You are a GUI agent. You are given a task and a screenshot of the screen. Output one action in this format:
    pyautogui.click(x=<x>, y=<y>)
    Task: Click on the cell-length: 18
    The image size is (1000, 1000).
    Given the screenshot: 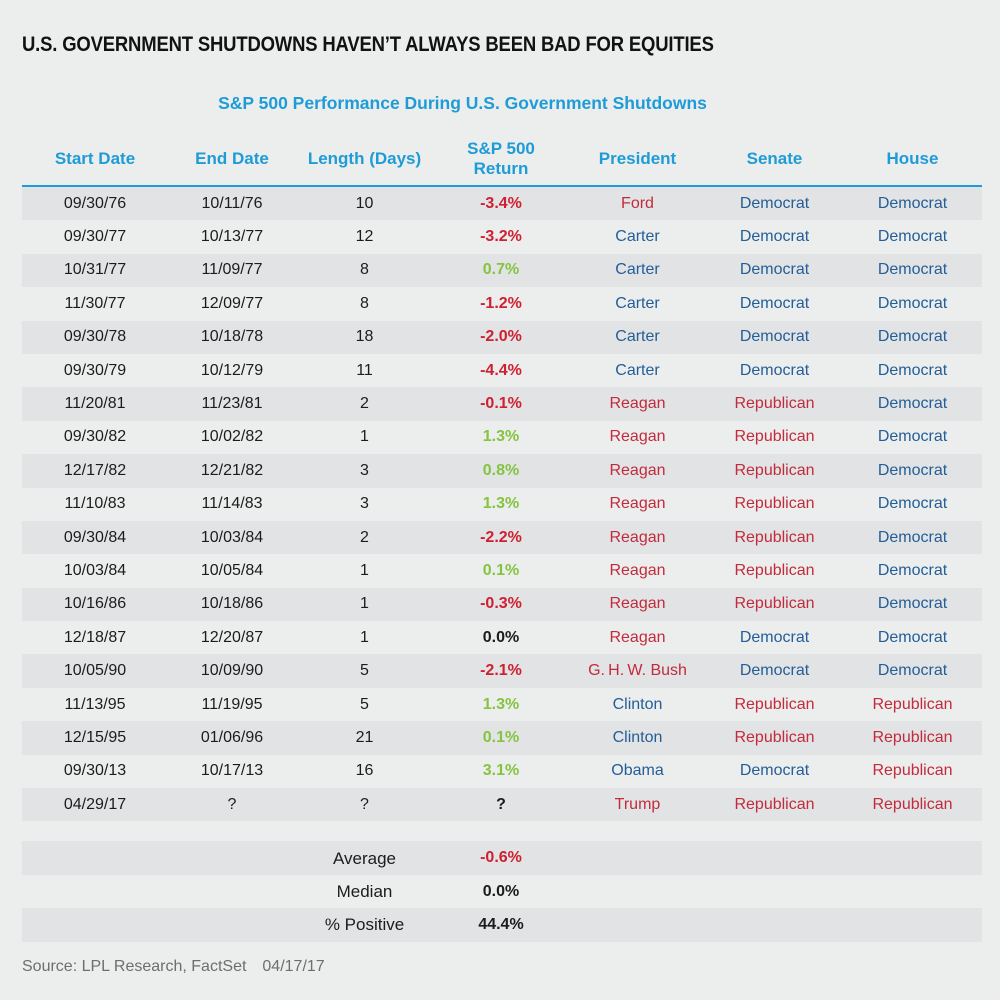 What is the action you would take?
    pyautogui.click(x=364, y=337)
    